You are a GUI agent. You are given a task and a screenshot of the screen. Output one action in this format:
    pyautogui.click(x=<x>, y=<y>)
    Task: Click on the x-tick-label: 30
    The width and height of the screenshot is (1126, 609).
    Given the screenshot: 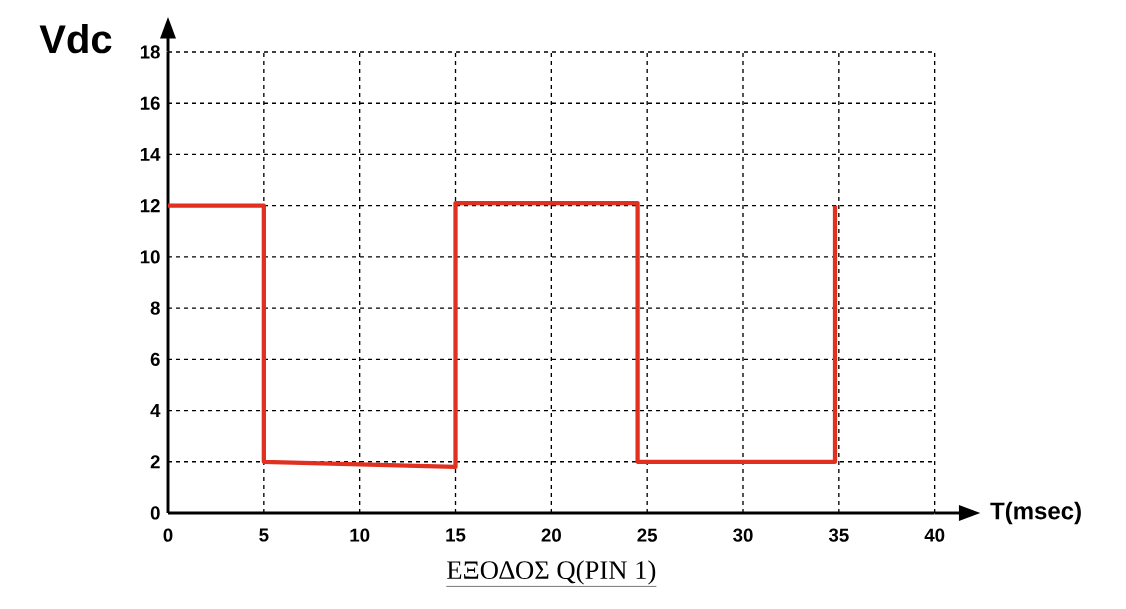 What is the action you would take?
    pyautogui.click(x=743, y=535)
    